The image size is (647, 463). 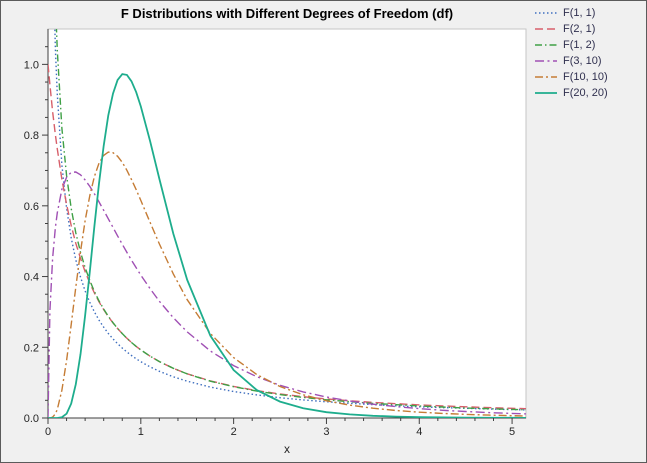 What do you see at coordinates (579, 45) in the screenshot?
I see `legend-label: F(1, 2)` at bounding box center [579, 45].